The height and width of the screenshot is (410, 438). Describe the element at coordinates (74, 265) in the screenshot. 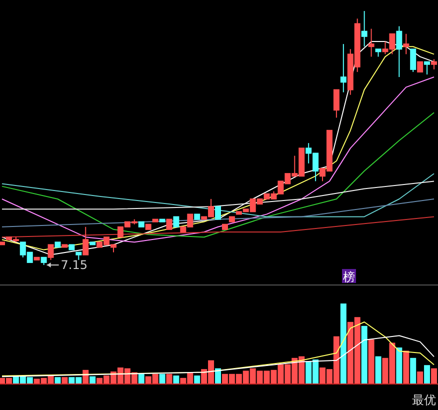

I see `annotation: 7.15` at that location.